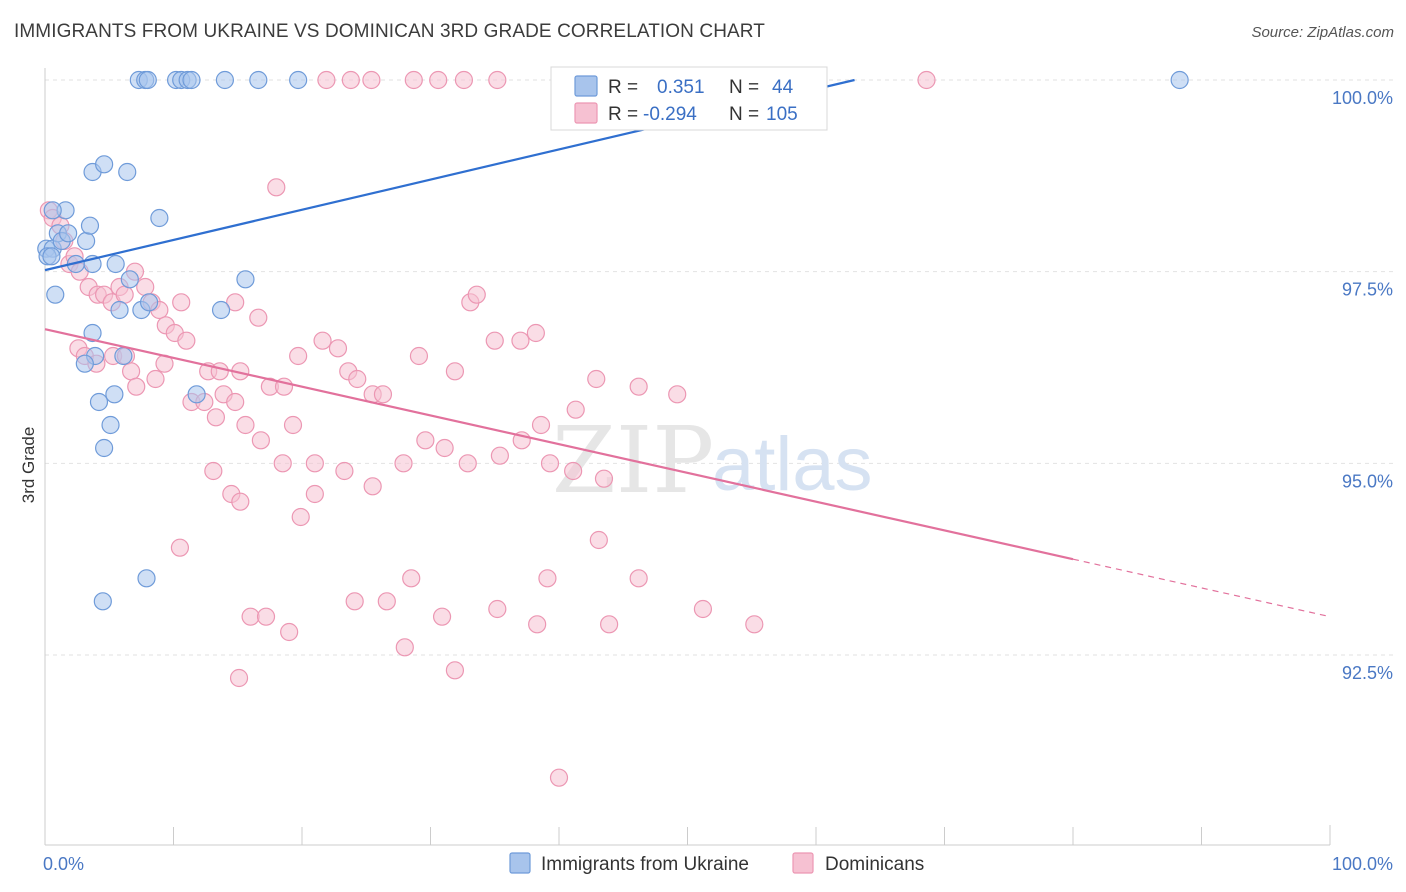 The image size is (1406, 892). What do you see at coordinates (1362, 864) in the screenshot?
I see `x-tick-label-1: 100.0%` at bounding box center [1362, 864].